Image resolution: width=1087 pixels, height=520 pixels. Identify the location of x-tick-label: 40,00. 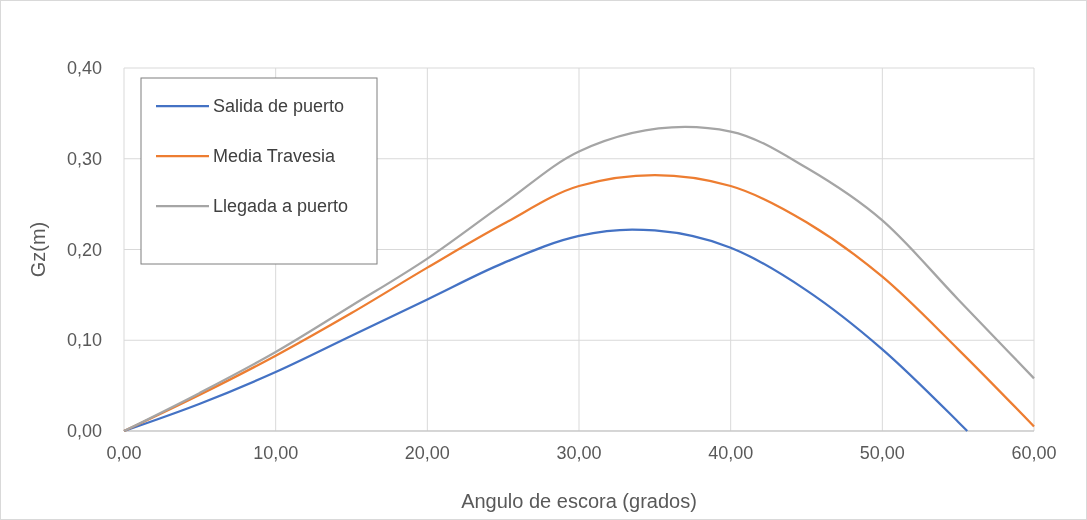
(731, 453).